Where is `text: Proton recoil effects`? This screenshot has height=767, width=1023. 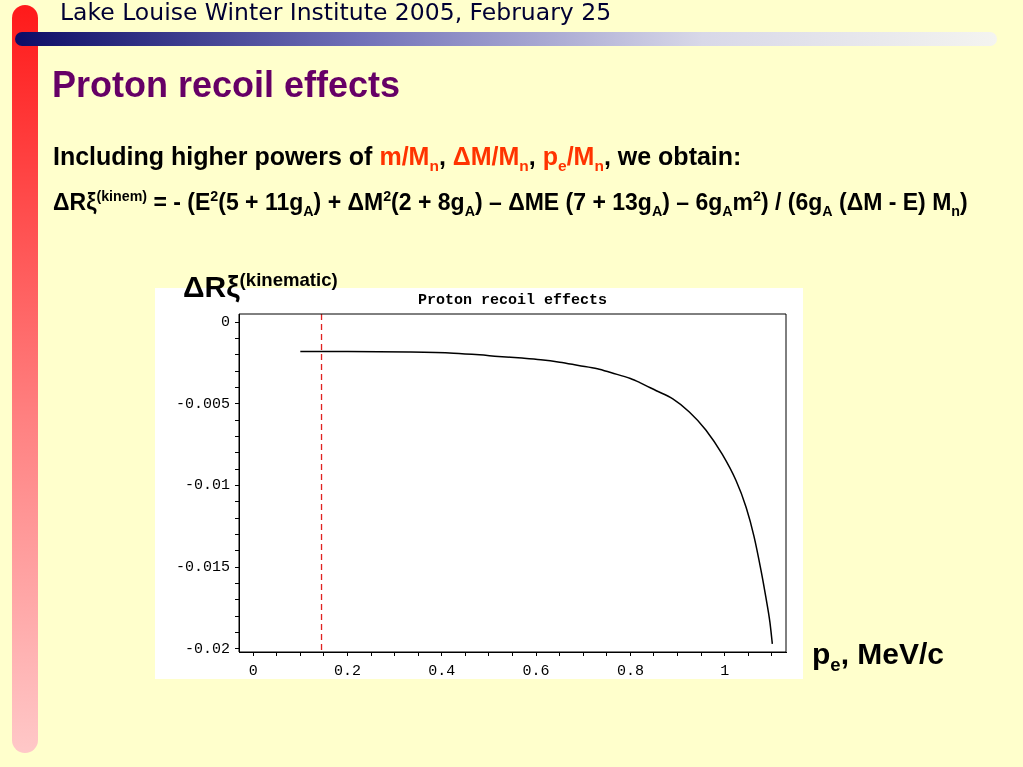
text: Proton recoil effects is located at coordinates (226, 85).